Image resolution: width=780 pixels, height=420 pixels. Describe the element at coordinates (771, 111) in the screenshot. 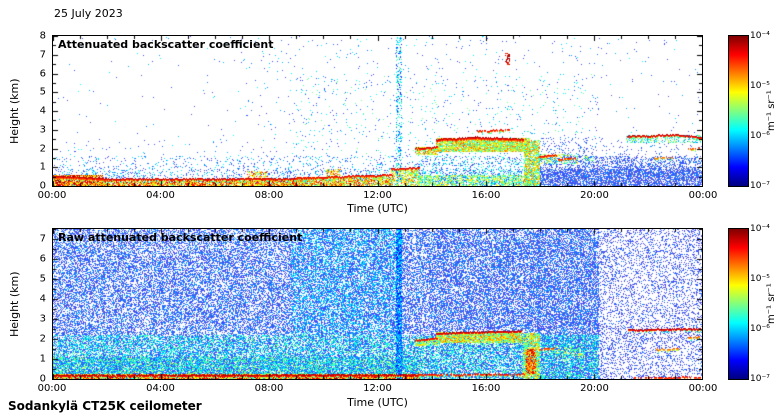

I see `colorbar-unit-top: m⁻¹ sr⁻¹` at that location.